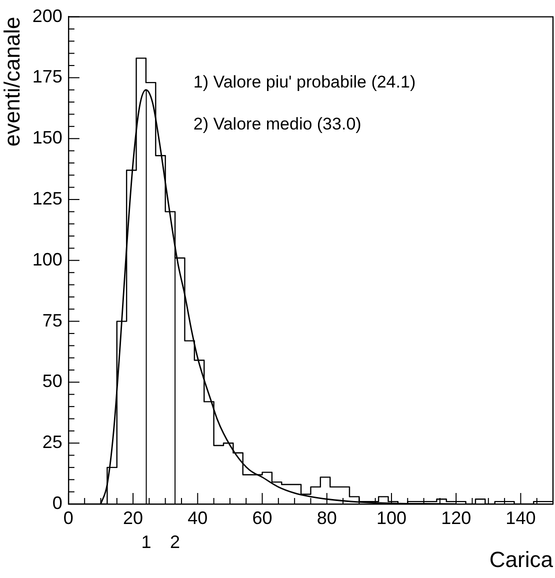 The image size is (555, 578). Describe the element at coordinates (52, 442) in the screenshot. I see `y-tick-label: 25` at that location.